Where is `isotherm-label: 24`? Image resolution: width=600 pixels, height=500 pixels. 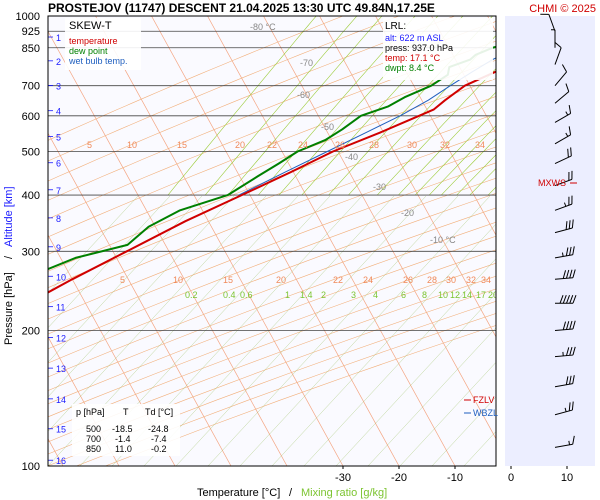
isotherm-label: 24 is located at coordinates (303, 145).